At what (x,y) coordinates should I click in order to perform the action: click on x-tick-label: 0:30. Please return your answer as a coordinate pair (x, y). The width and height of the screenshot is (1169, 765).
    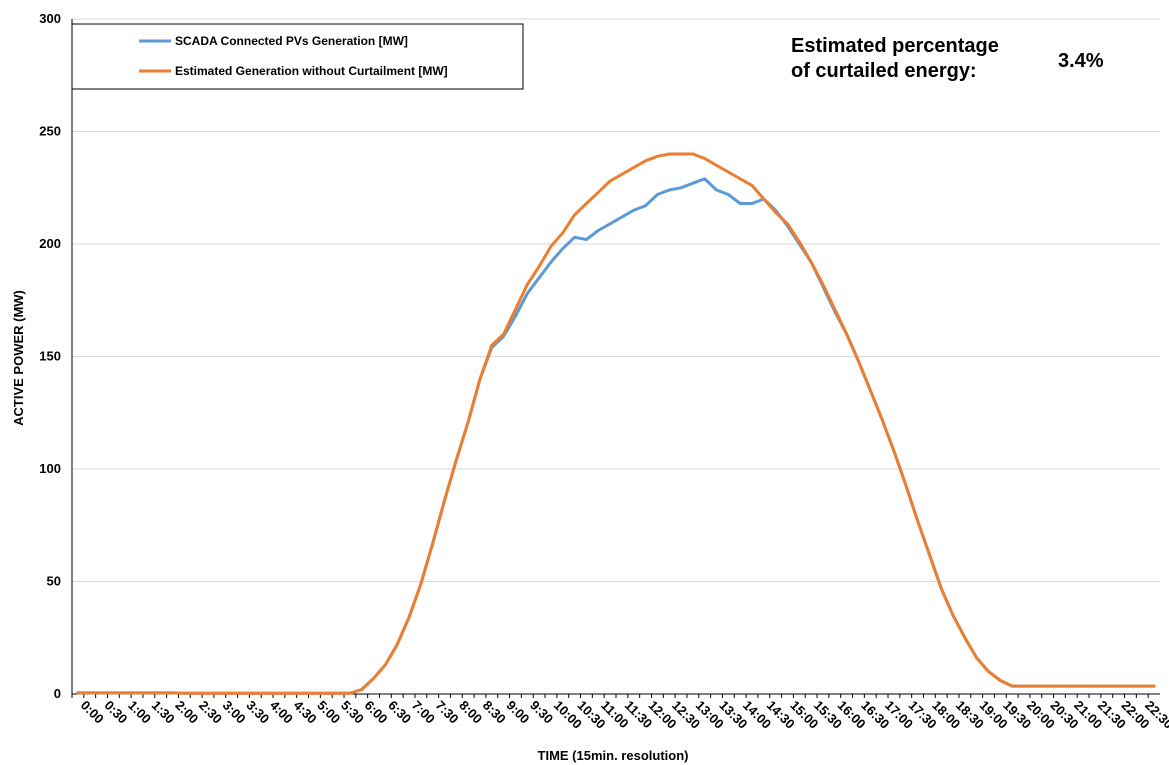
    Looking at the image, I should click on (115, 712).